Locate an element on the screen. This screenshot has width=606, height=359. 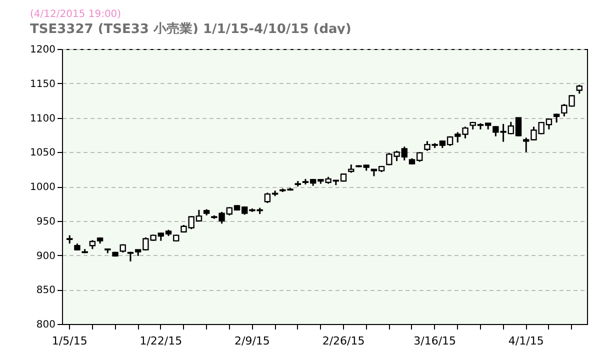
x-tick-label: 1/5/15 is located at coordinates (70, 341).